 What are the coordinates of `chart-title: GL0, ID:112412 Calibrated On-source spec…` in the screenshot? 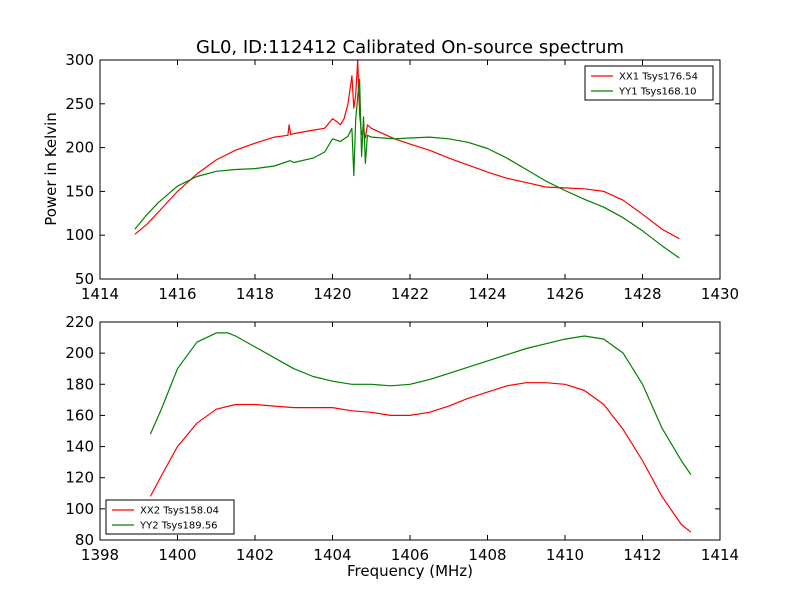 It's located at (410, 47).